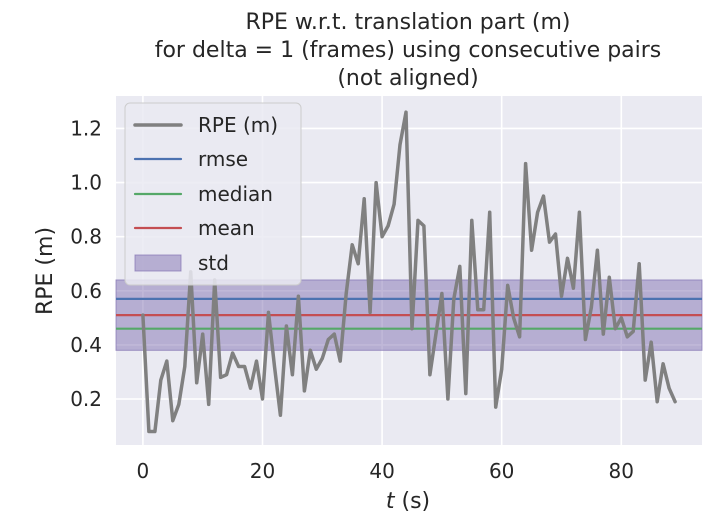 The image size is (720, 528). What do you see at coordinates (213, 263) in the screenshot?
I see `legend-label-std: std` at bounding box center [213, 263].